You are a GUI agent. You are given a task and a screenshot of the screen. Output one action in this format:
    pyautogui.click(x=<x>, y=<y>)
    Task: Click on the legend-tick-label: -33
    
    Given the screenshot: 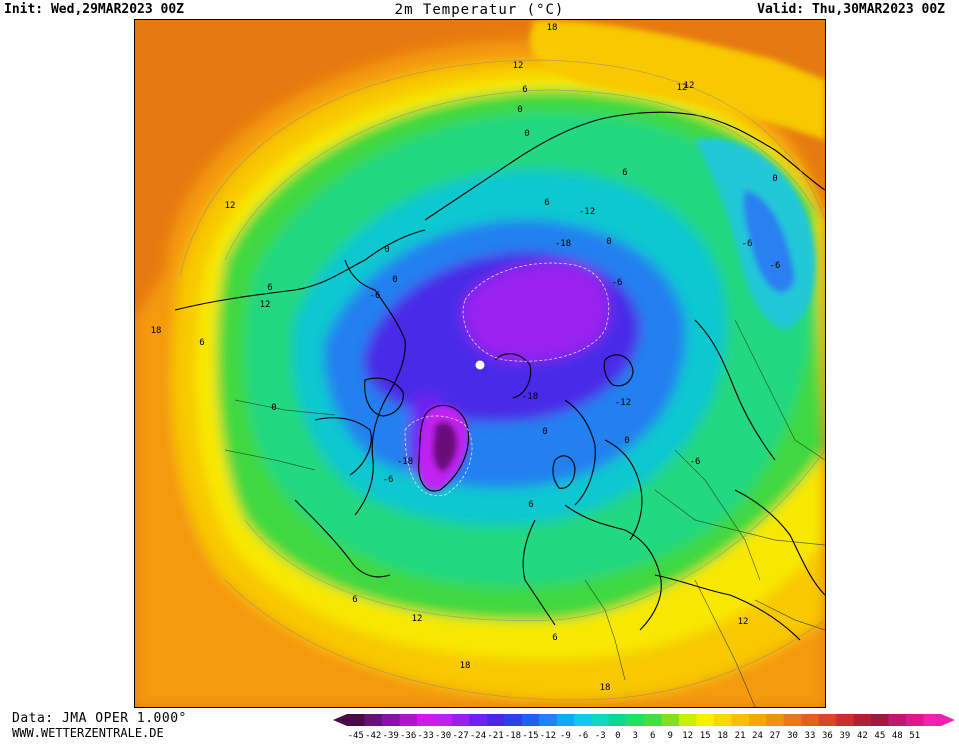 What is the action you would take?
    pyautogui.click(x=425, y=735)
    